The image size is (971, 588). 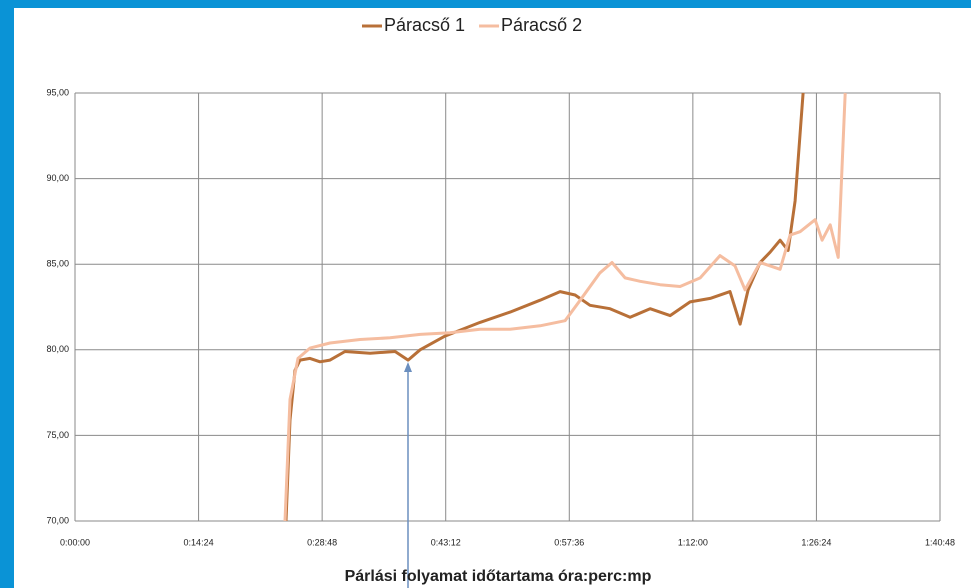 What do you see at coordinates (57, 349) in the screenshot?
I see `y-tick-label: 80,00` at bounding box center [57, 349].